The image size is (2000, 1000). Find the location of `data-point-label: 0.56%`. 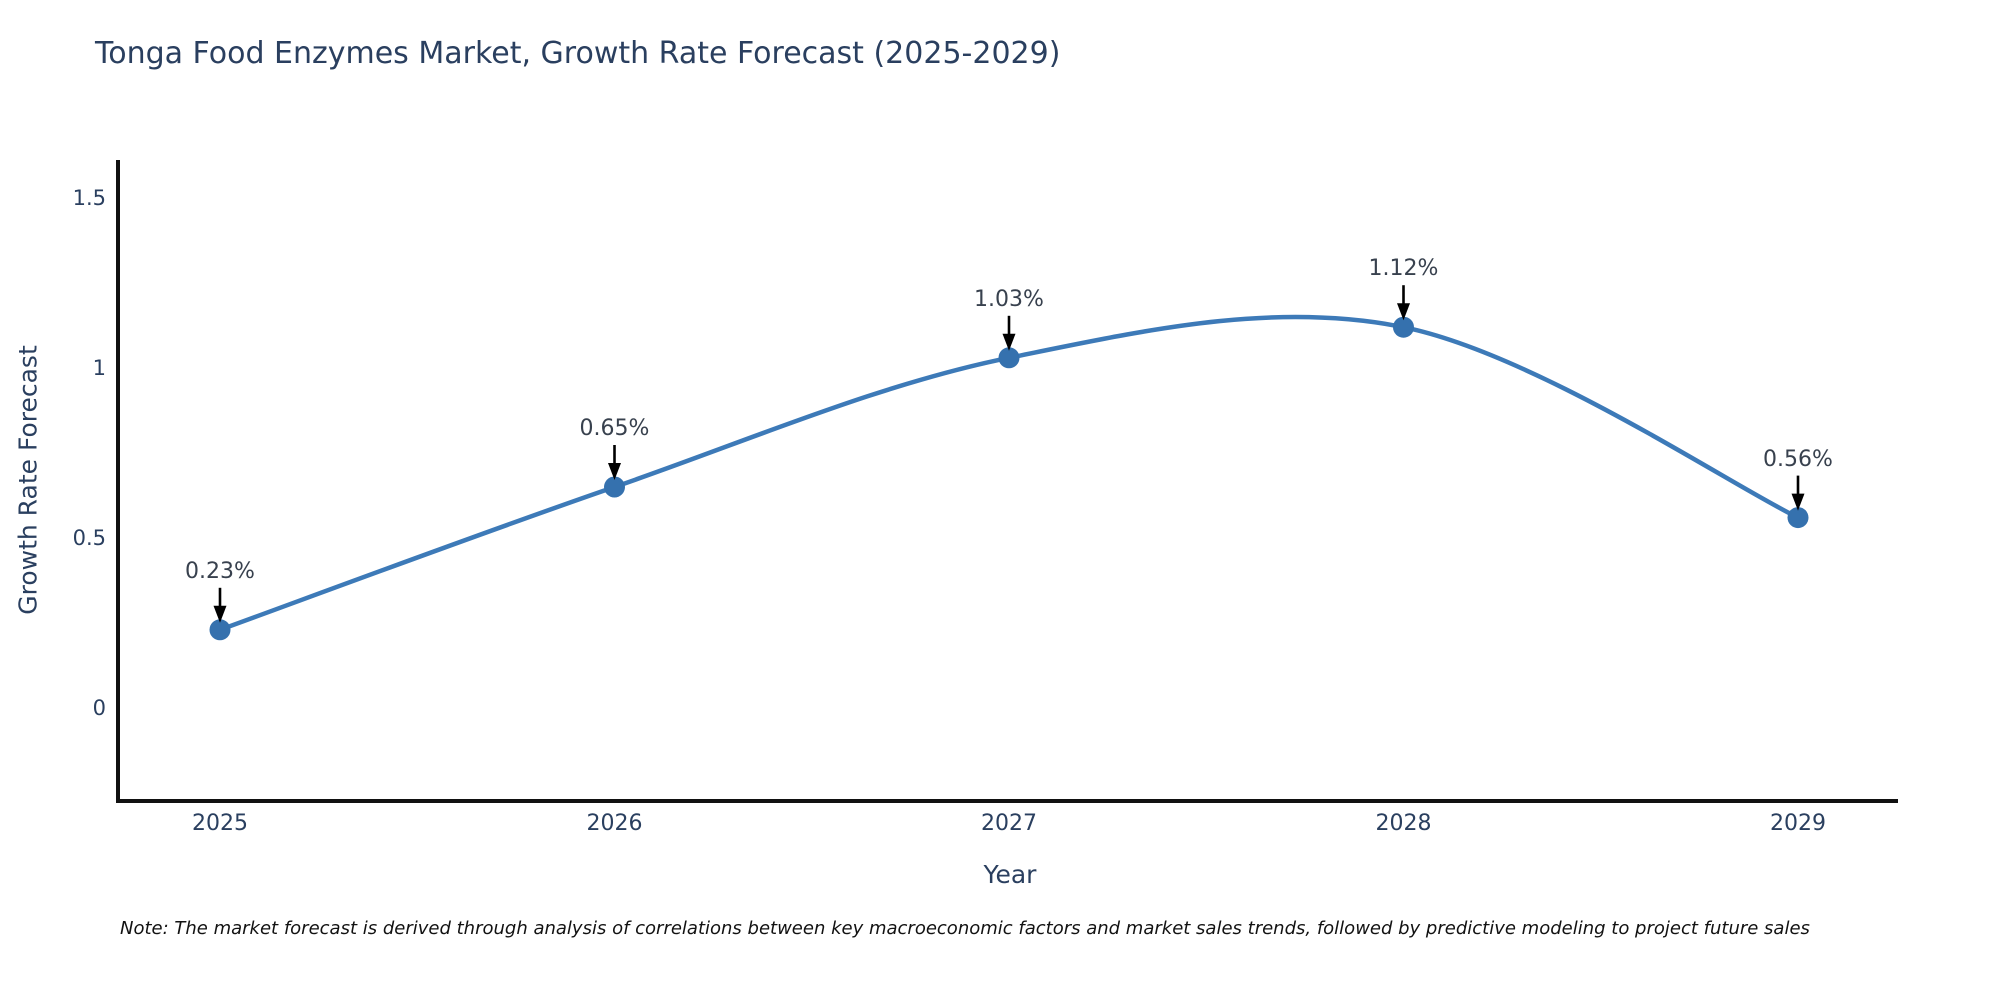

data-point-label: 0.56% is located at coordinates (1798, 459).